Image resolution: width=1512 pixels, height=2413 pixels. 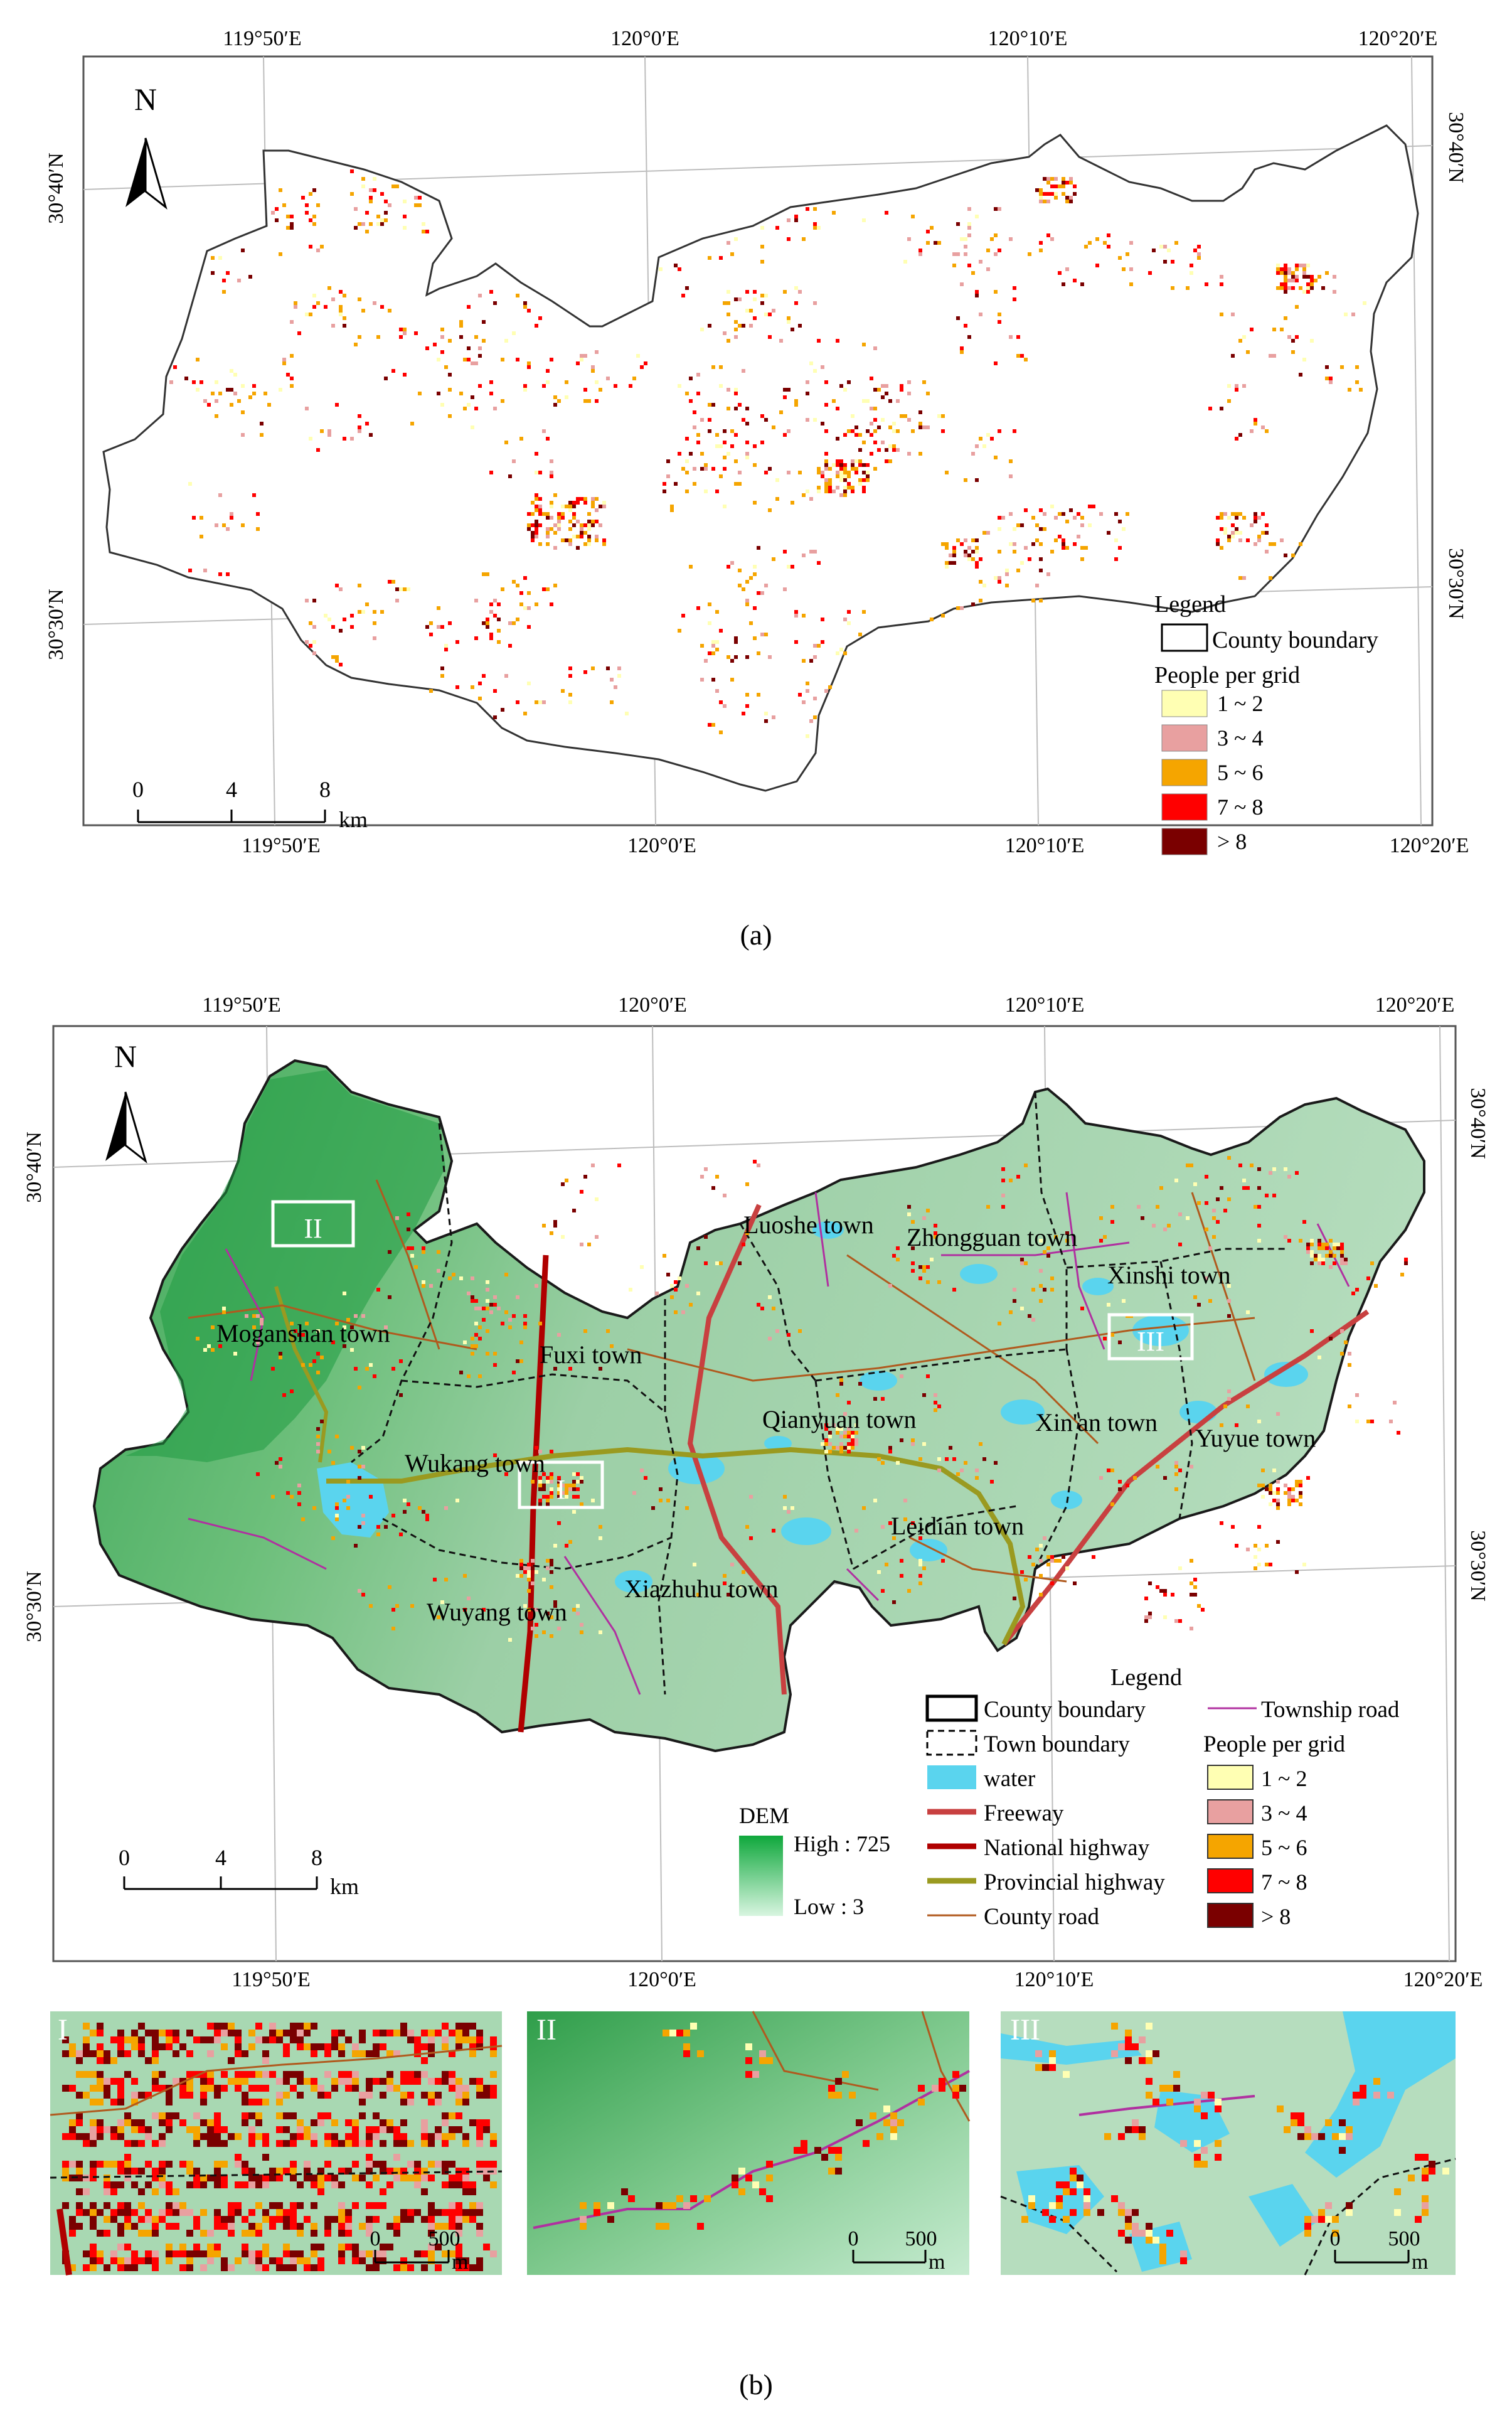 I want to click on town-label-wukang: Wukang town, so click(x=475, y=1463).